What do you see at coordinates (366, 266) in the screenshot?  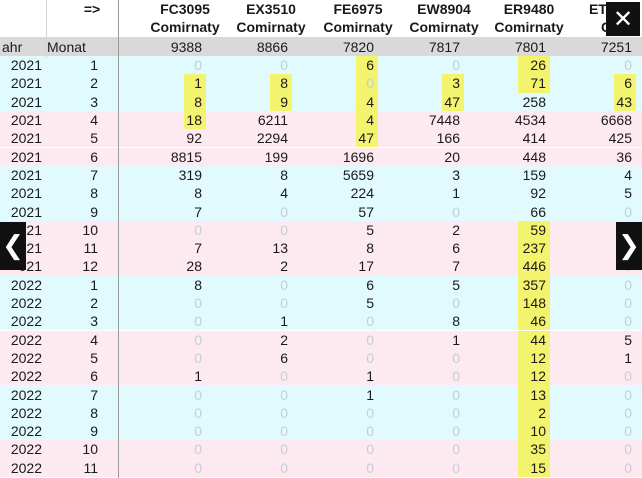 I see `value-cell: 17` at bounding box center [366, 266].